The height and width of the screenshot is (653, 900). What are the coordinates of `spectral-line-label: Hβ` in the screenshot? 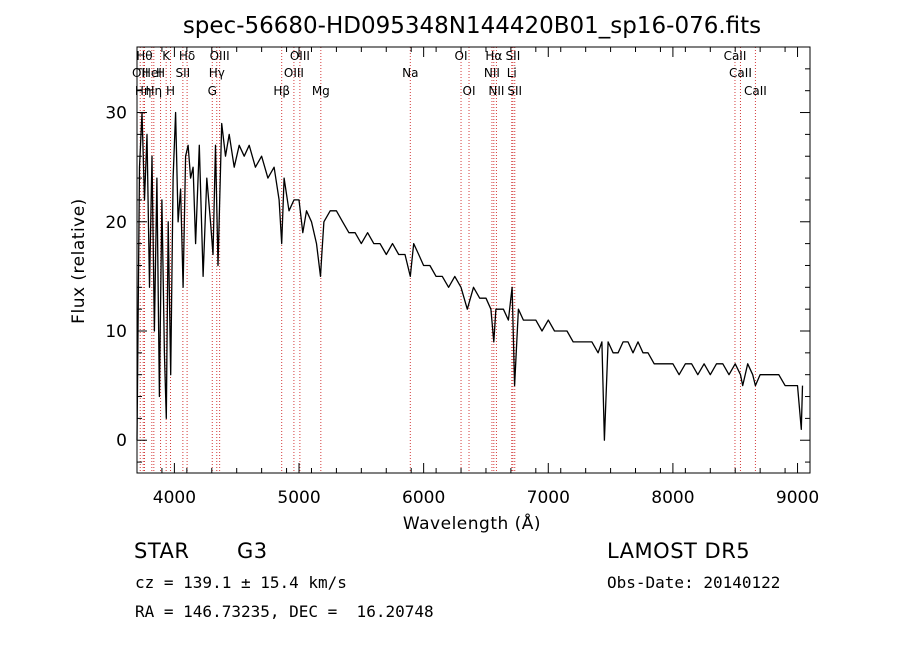 It's located at (281, 91).